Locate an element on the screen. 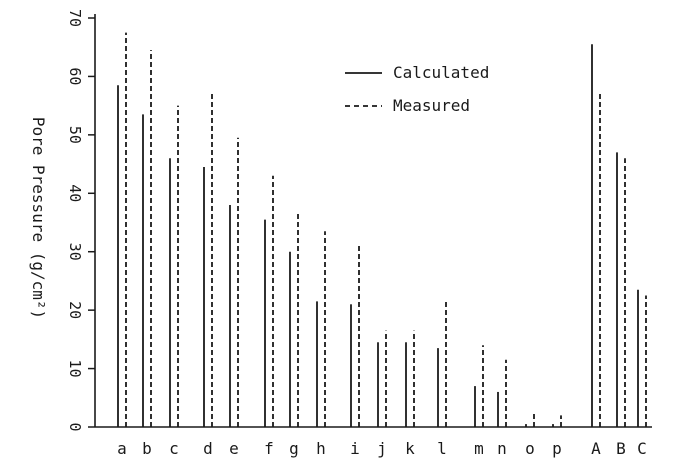  y-tick-label: 40 is located at coordinates (75, 193).